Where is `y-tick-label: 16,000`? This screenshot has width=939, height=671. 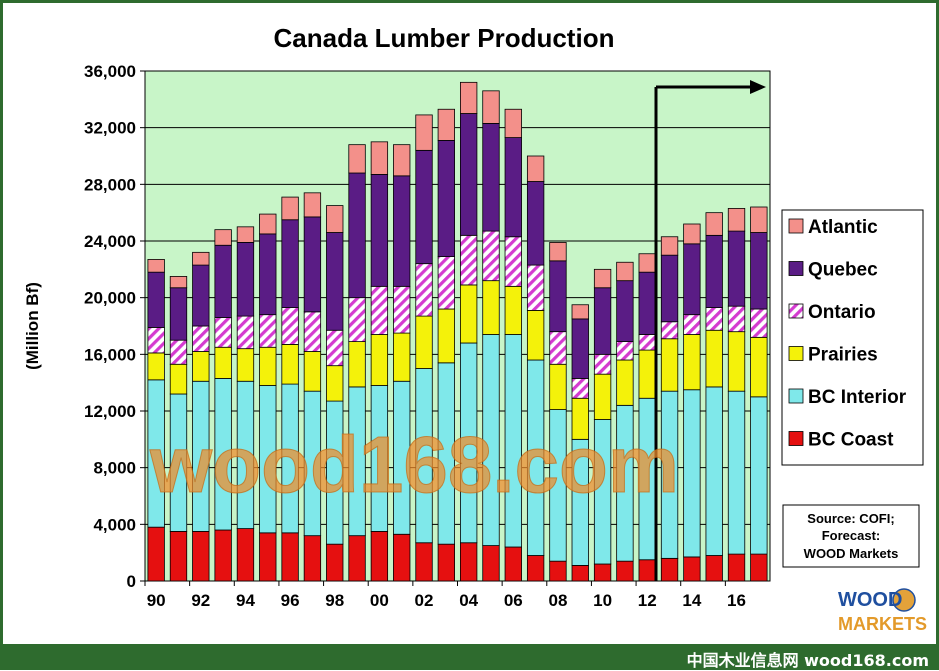 y-tick-label: 16,000 is located at coordinates (110, 354).